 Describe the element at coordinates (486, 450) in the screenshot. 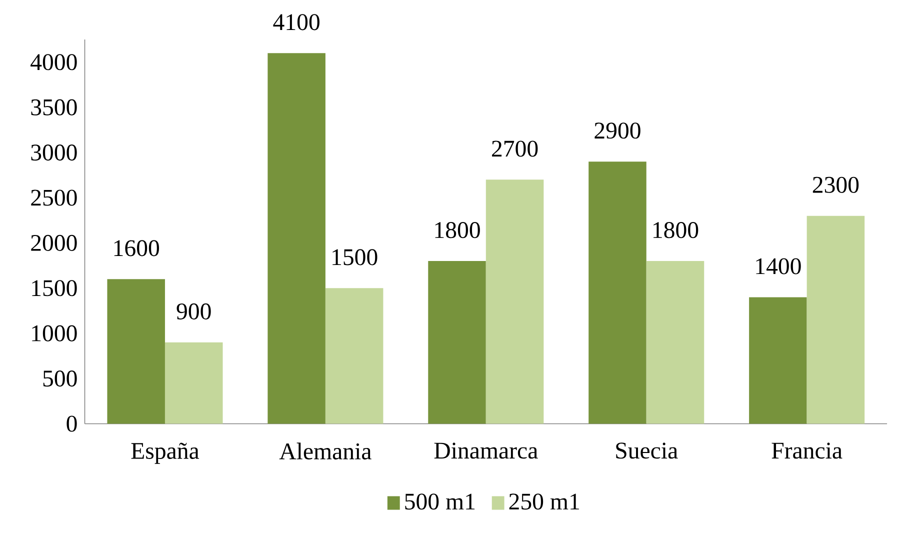

I see `x-tick-label: Dinamarca` at that location.